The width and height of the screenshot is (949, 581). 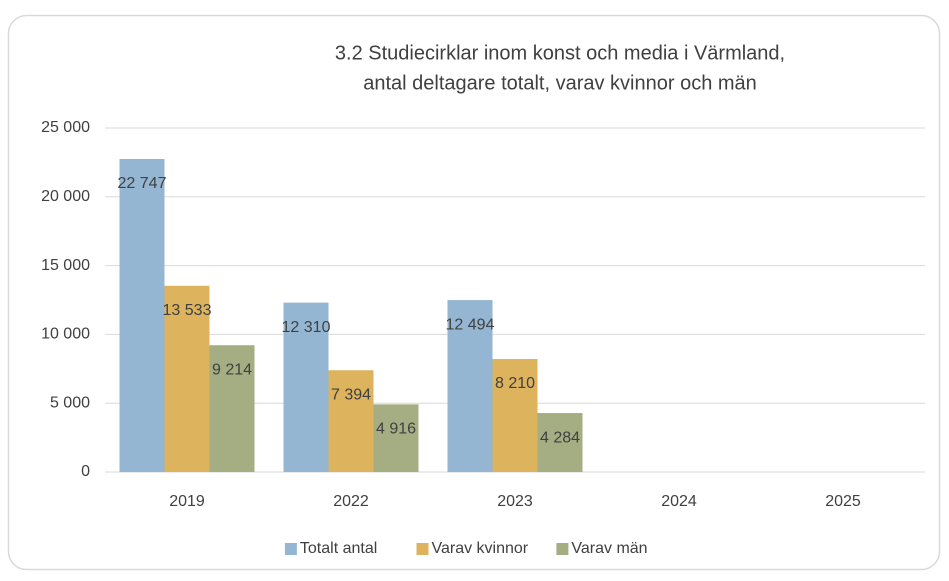 What do you see at coordinates (187, 501) in the screenshot?
I see `x-tick-label: 2019` at bounding box center [187, 501].